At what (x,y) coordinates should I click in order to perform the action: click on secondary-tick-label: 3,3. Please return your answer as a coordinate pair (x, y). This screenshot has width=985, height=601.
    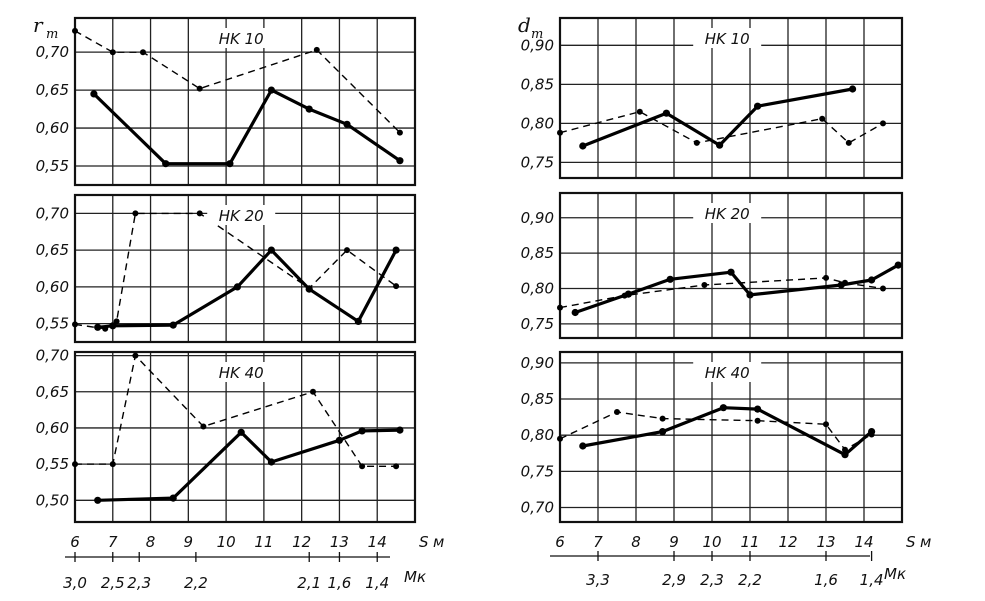
    Looking at the image, I should click on (598, 580).